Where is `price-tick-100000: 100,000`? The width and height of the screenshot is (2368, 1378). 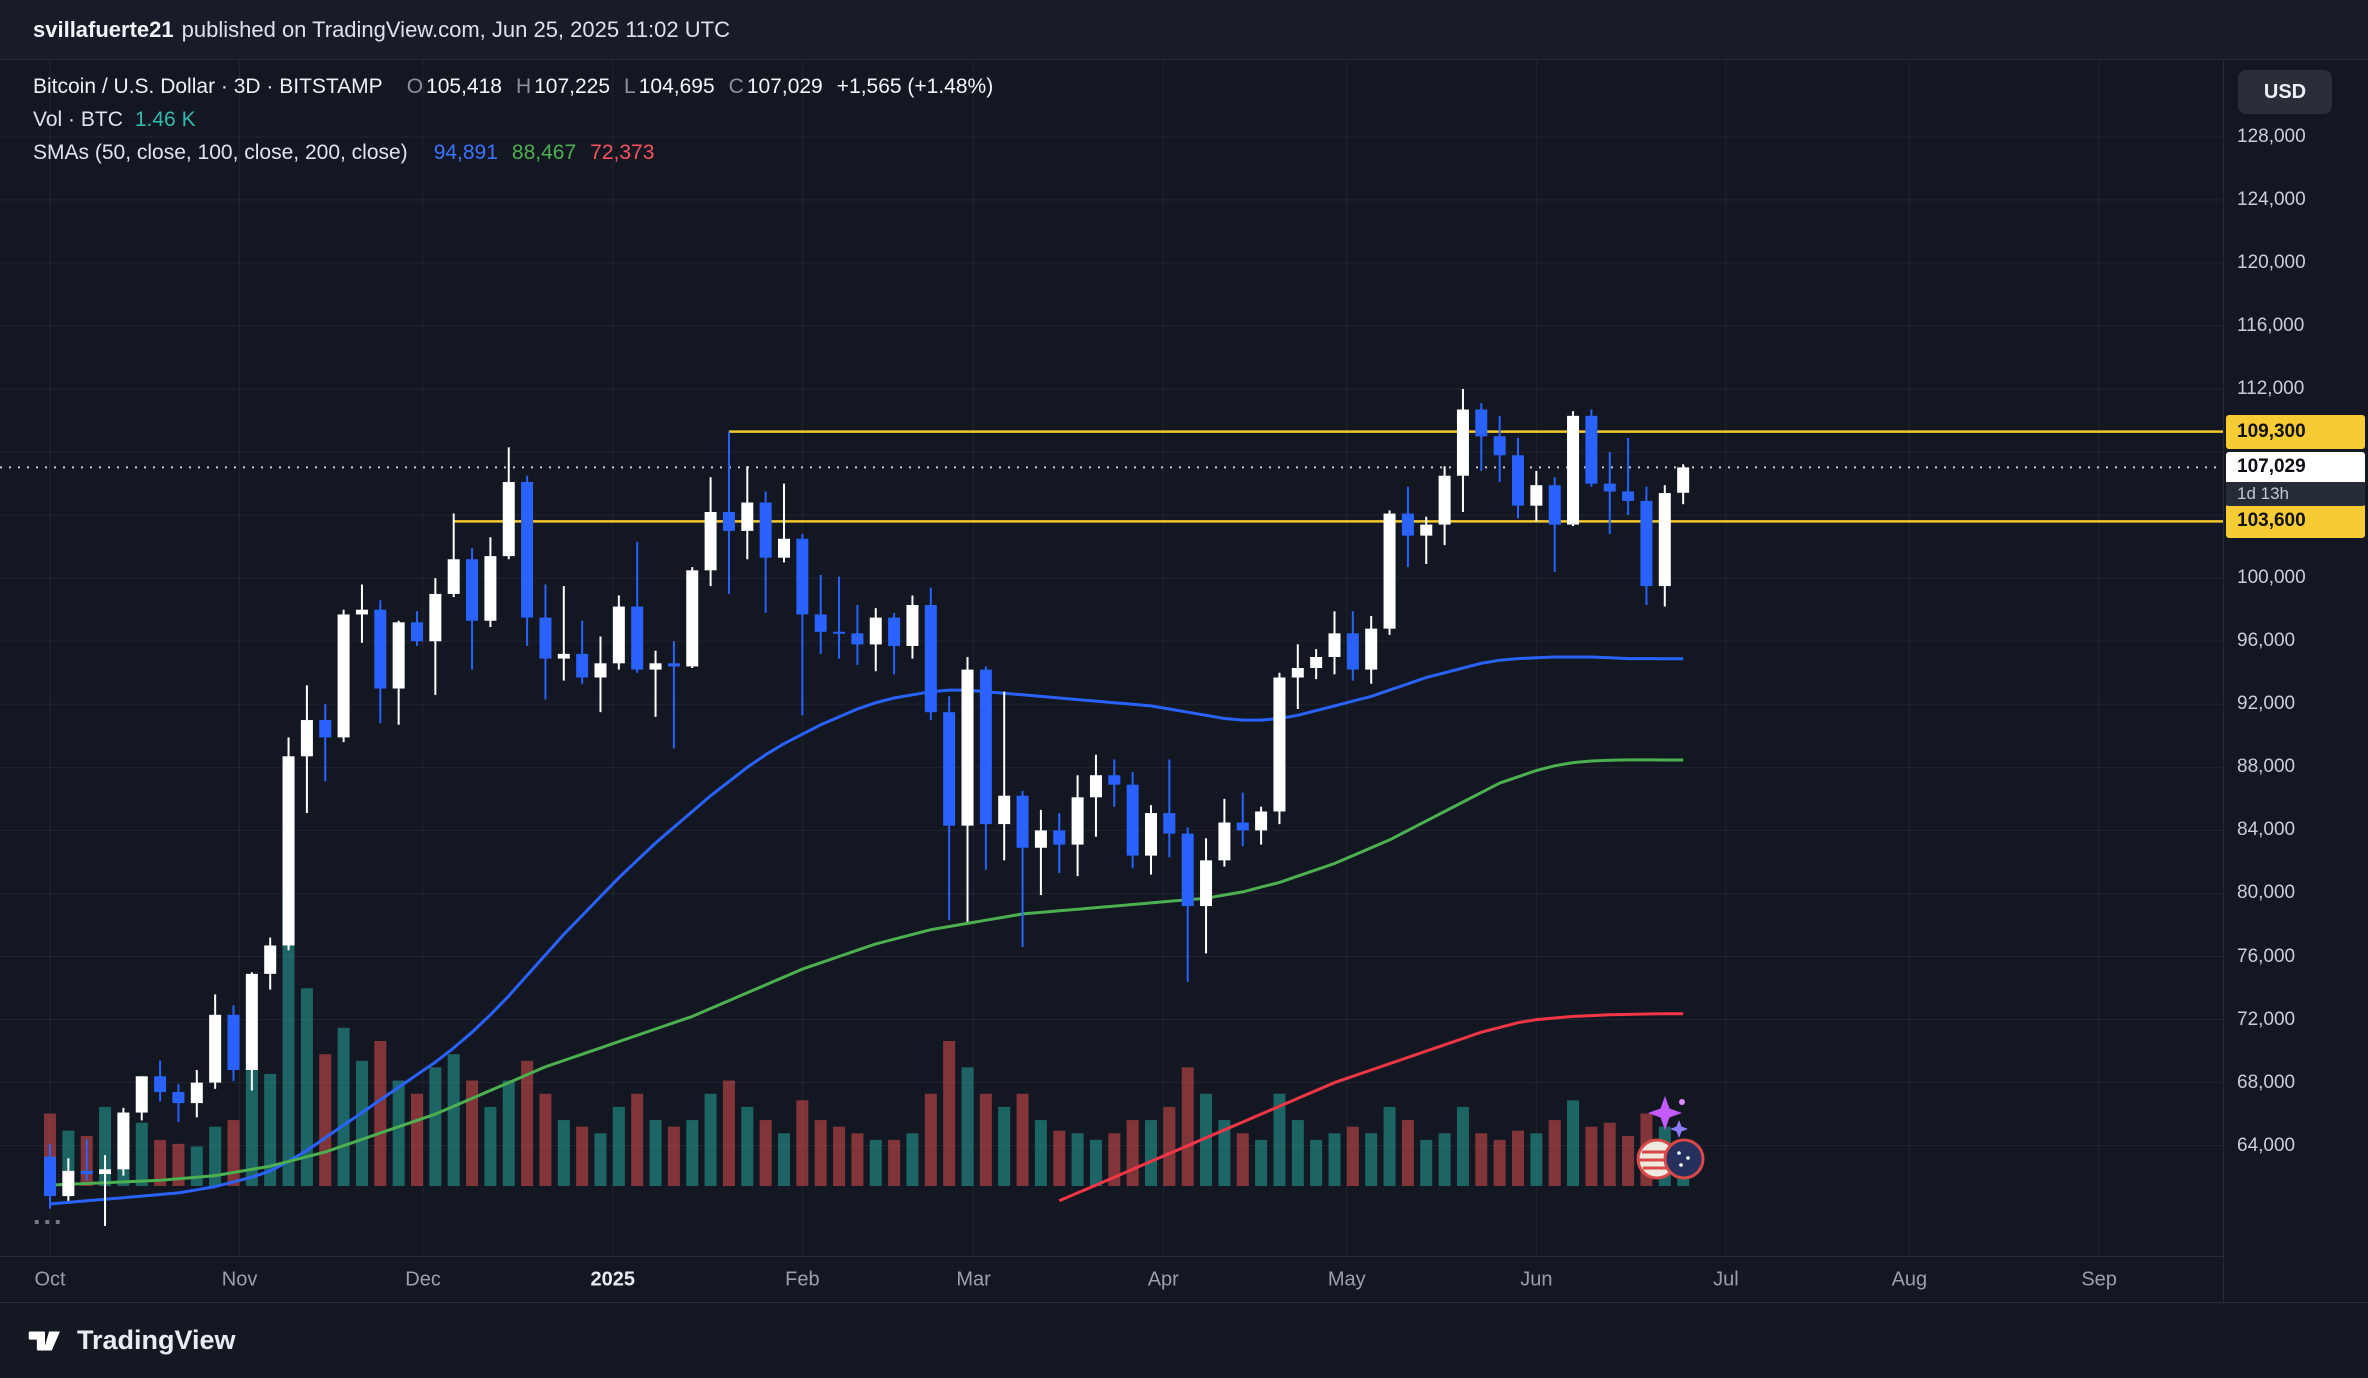 price-tick-100000: 100,000 is located at coordinates (2271, 578).